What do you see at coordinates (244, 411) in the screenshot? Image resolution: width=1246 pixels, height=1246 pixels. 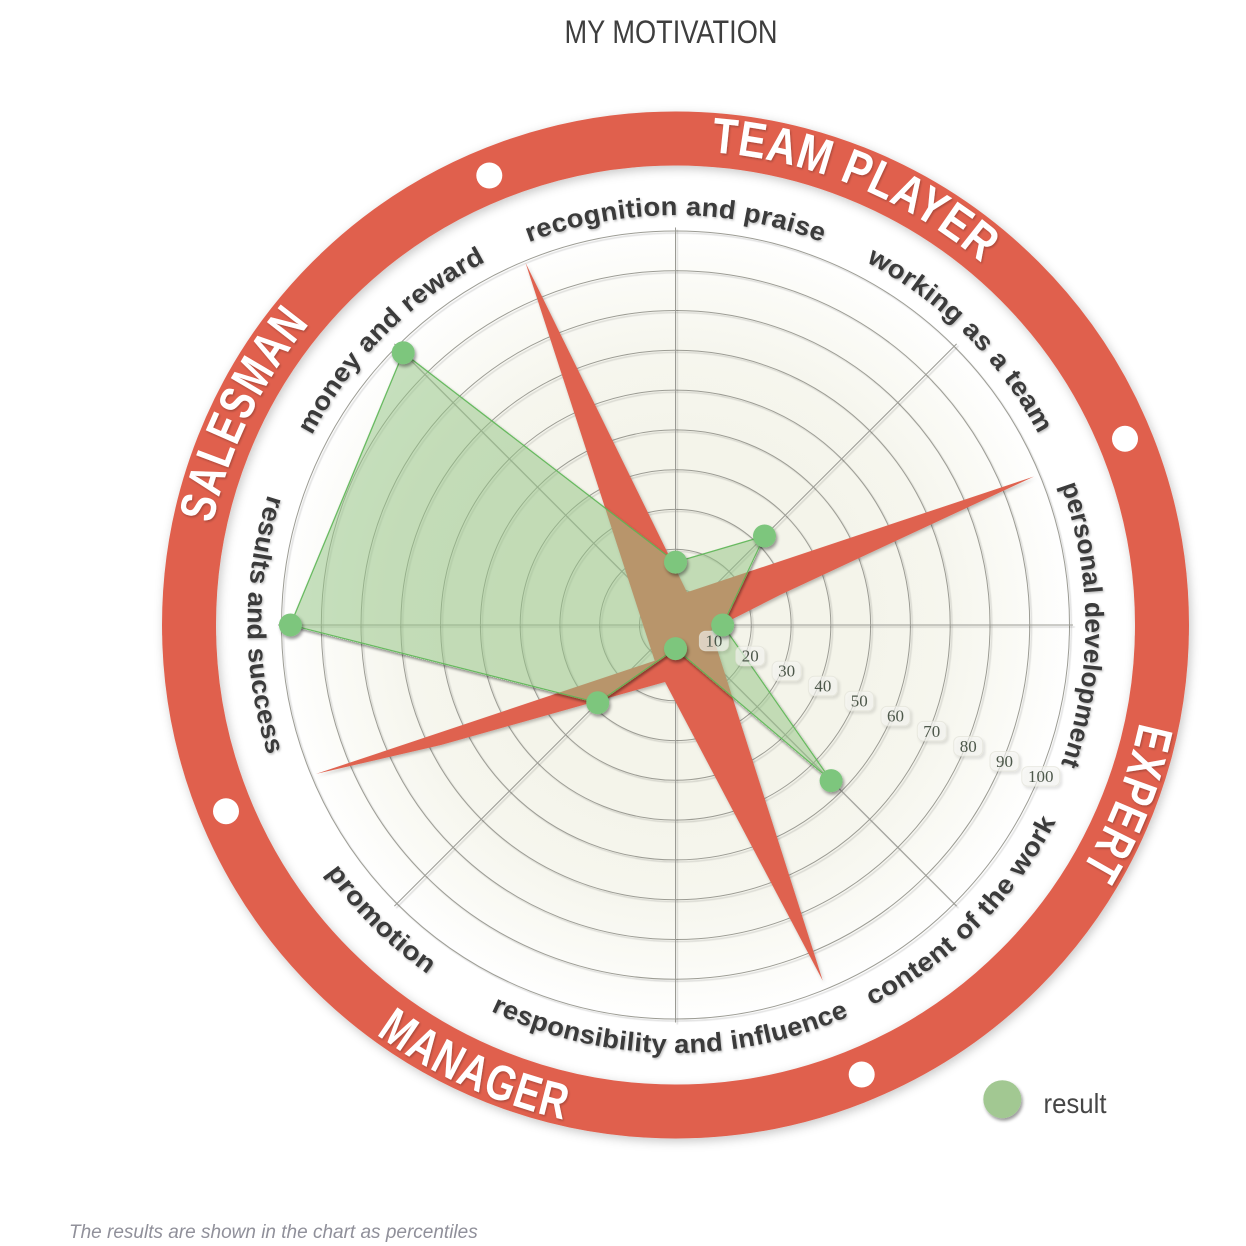 I see `svg-text: SALESMAN` at bounding box center [244, 411].